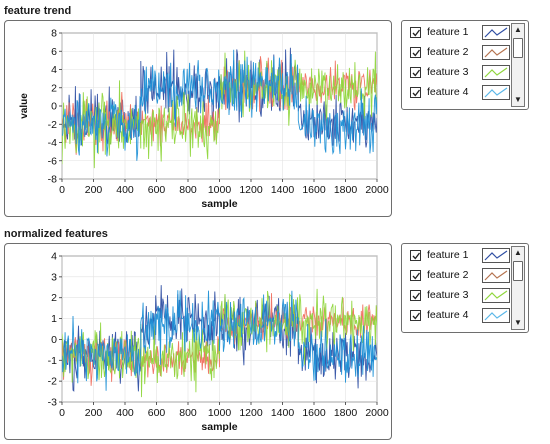 The image size is (550, 444). I want to click on y-tick-label: 3, so click(54, 277).